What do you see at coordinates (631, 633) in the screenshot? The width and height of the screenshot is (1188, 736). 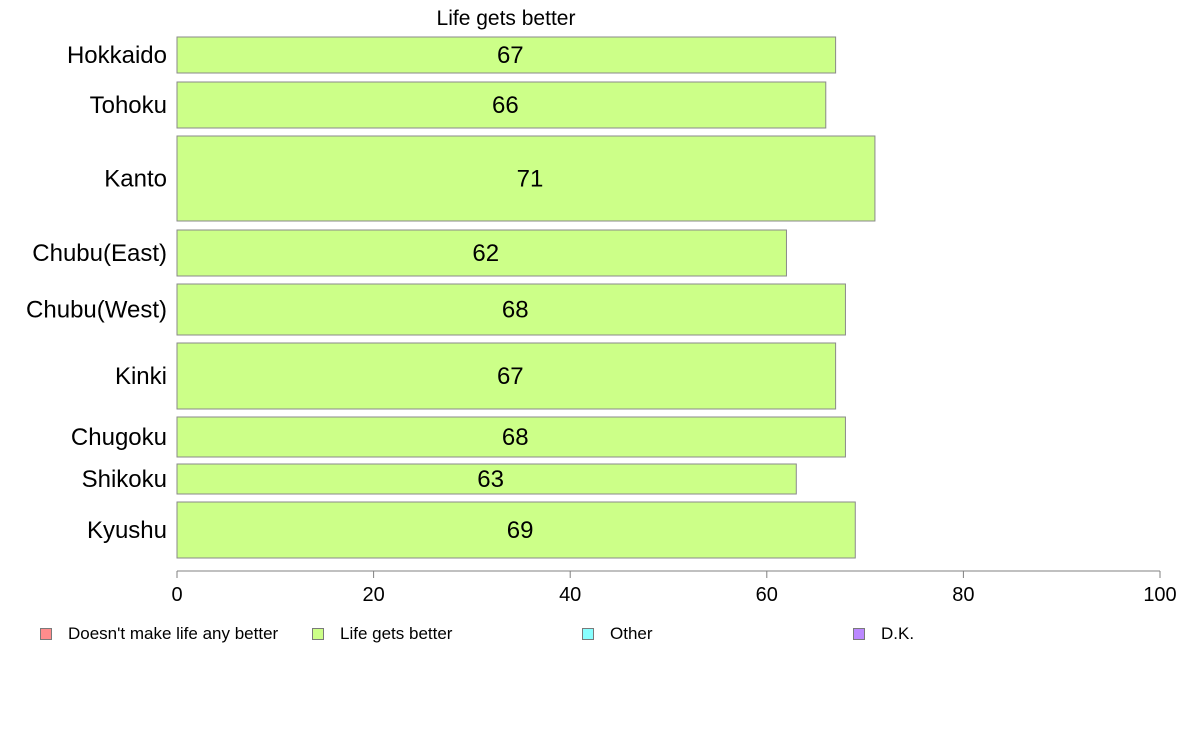 I see `legend-label: Other` at bounding box center [631, 633].